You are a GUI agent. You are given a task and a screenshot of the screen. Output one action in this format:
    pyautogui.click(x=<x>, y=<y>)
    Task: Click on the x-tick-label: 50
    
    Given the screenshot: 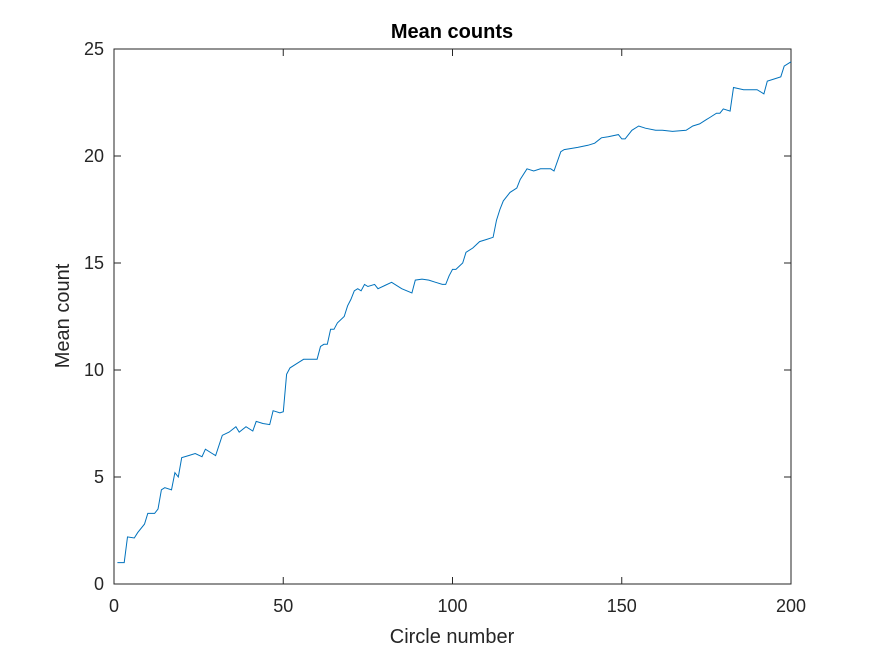 What is the action you would take?
    pyautogui.click(x=283, y=606)
    